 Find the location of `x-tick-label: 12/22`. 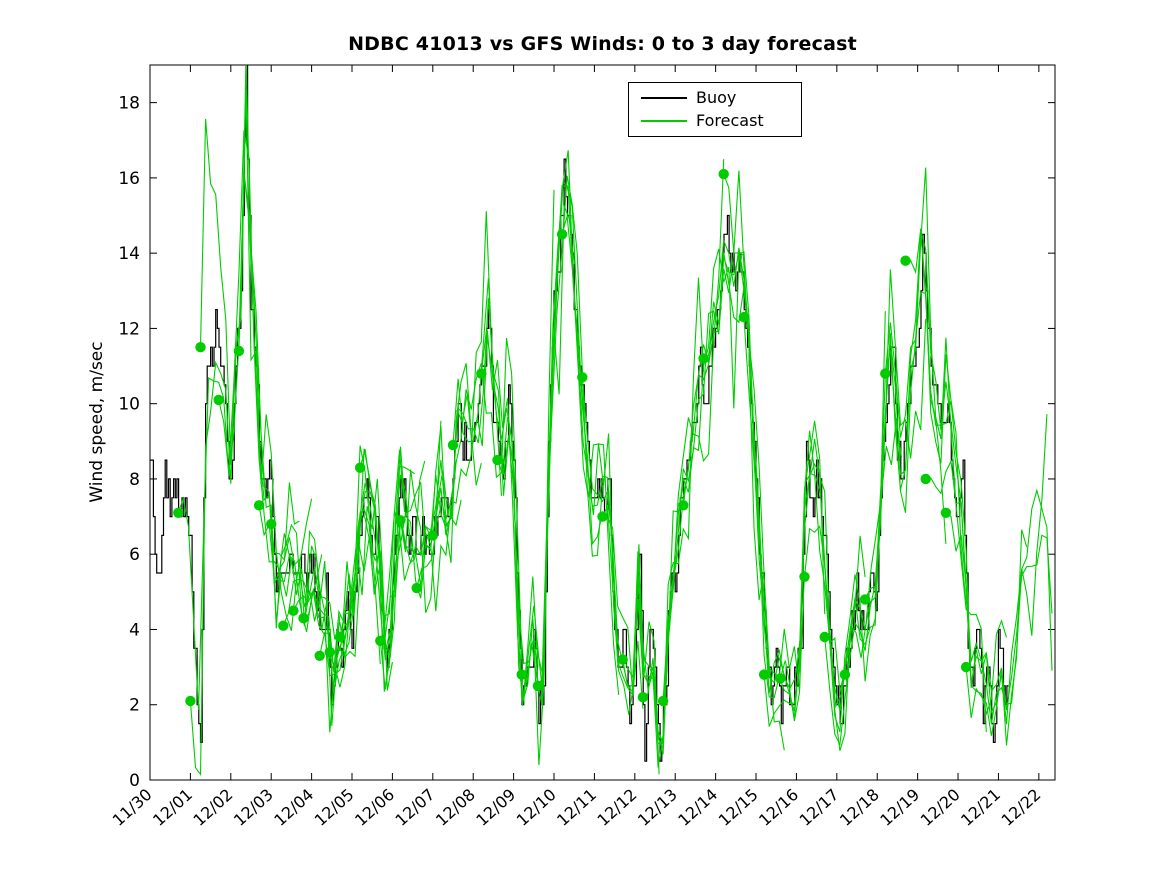

x-tick-label: 12/22 is located at coordinates (1021, 807).